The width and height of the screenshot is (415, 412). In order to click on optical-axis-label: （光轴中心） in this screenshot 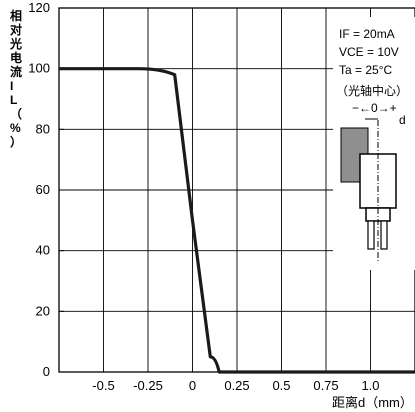, I will do `click(372, 90)`.